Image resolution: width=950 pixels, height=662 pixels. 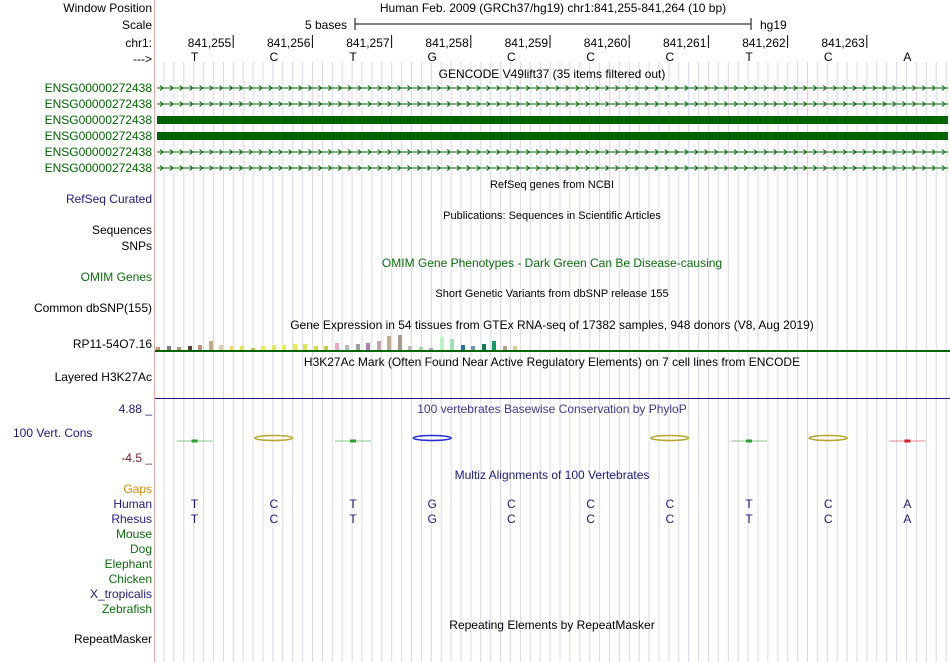 What do you see at coordinates (108, 199) in the screenshot?
I see `refseq-label: RefSeq Curated` at bounding box center [108, 199].